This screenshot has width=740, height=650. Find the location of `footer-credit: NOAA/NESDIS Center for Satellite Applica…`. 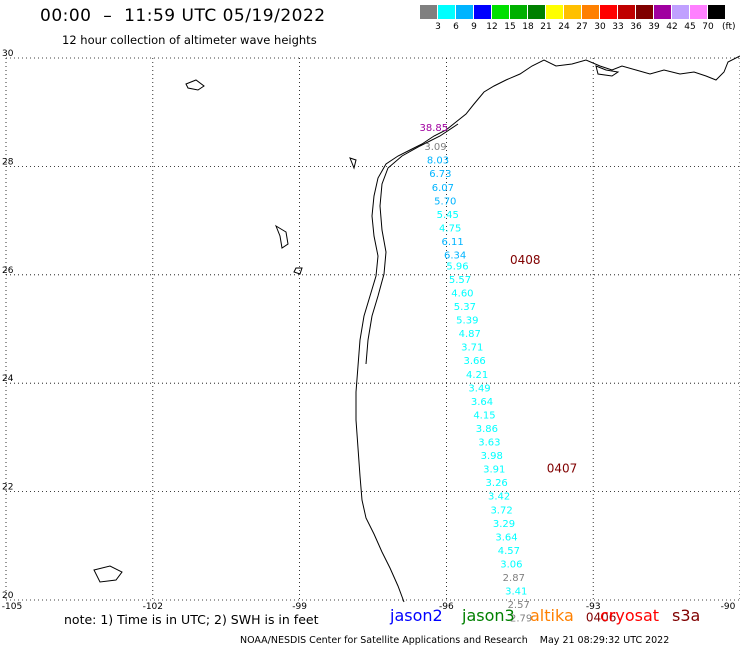

footer-credit: NOAA/NESDIS Center for Satellite Applica… is located at coordinates (455, 640).